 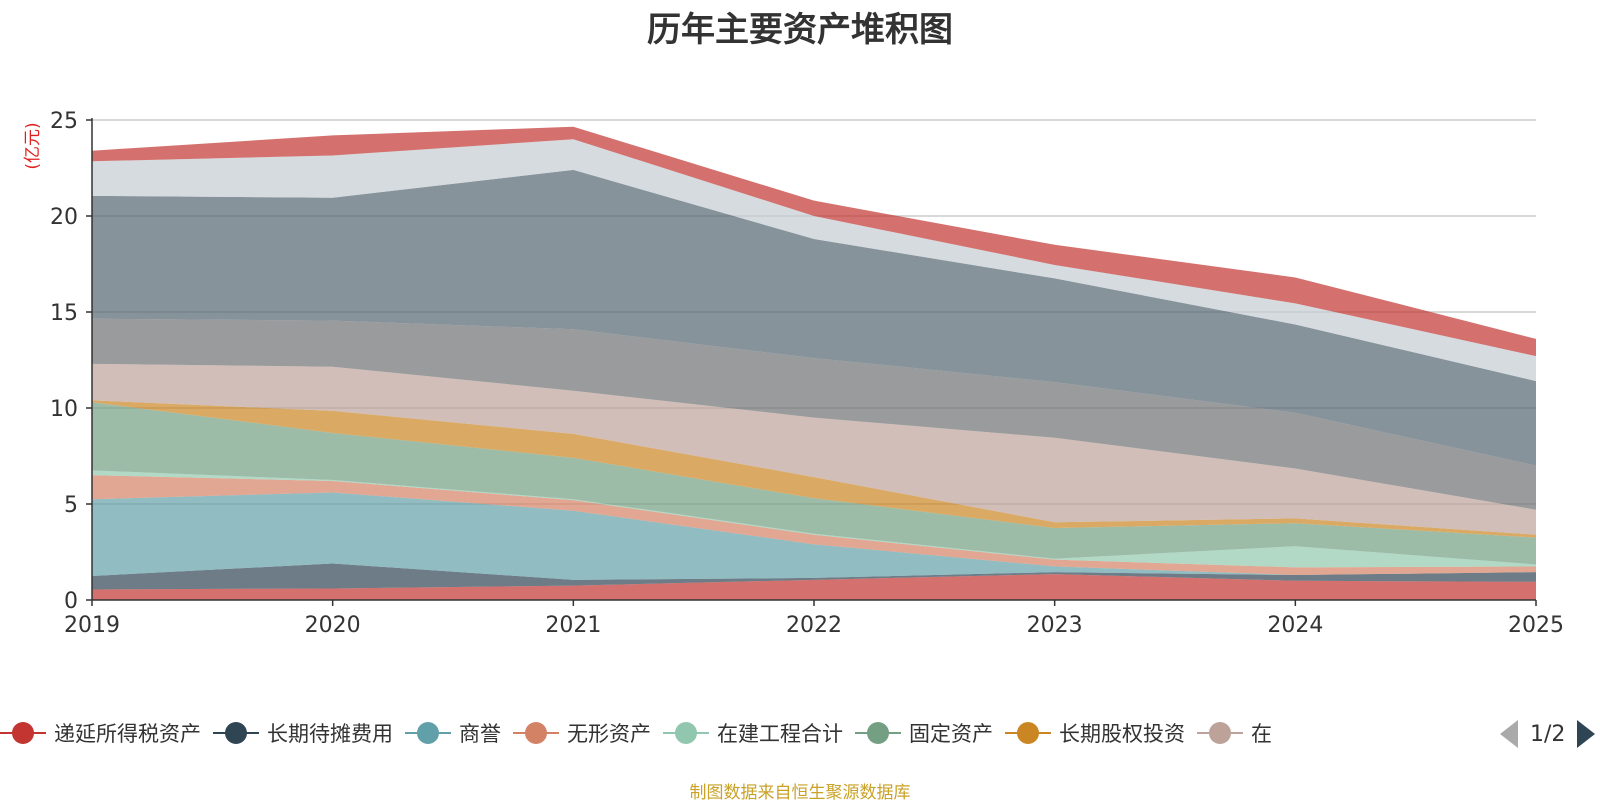 What do you see at coordinates (71, 601) in the screenshot?
I see `y-tick-label: 0` at bounding box center [71, 601].